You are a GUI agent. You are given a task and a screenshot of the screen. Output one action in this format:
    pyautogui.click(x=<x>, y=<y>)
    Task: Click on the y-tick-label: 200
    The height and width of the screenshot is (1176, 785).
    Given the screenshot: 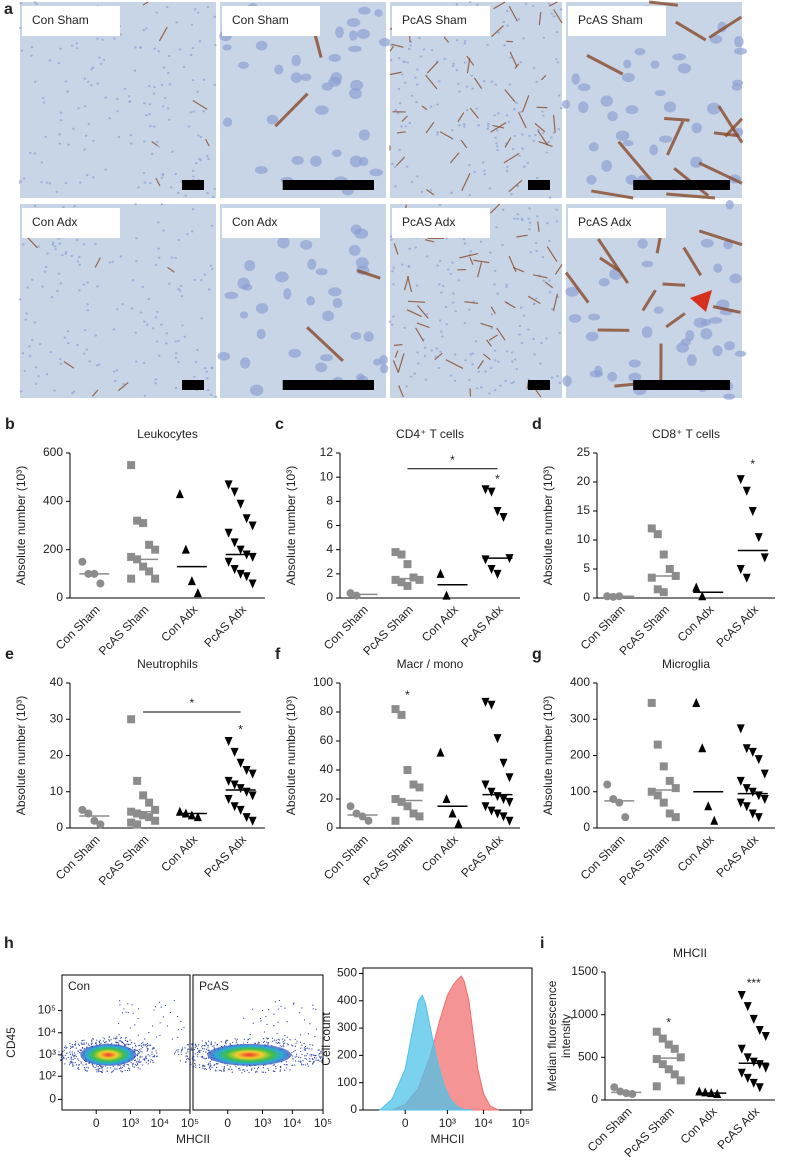 What is the action you would take?
    pyautogui.click(x=347, y=1055)
    